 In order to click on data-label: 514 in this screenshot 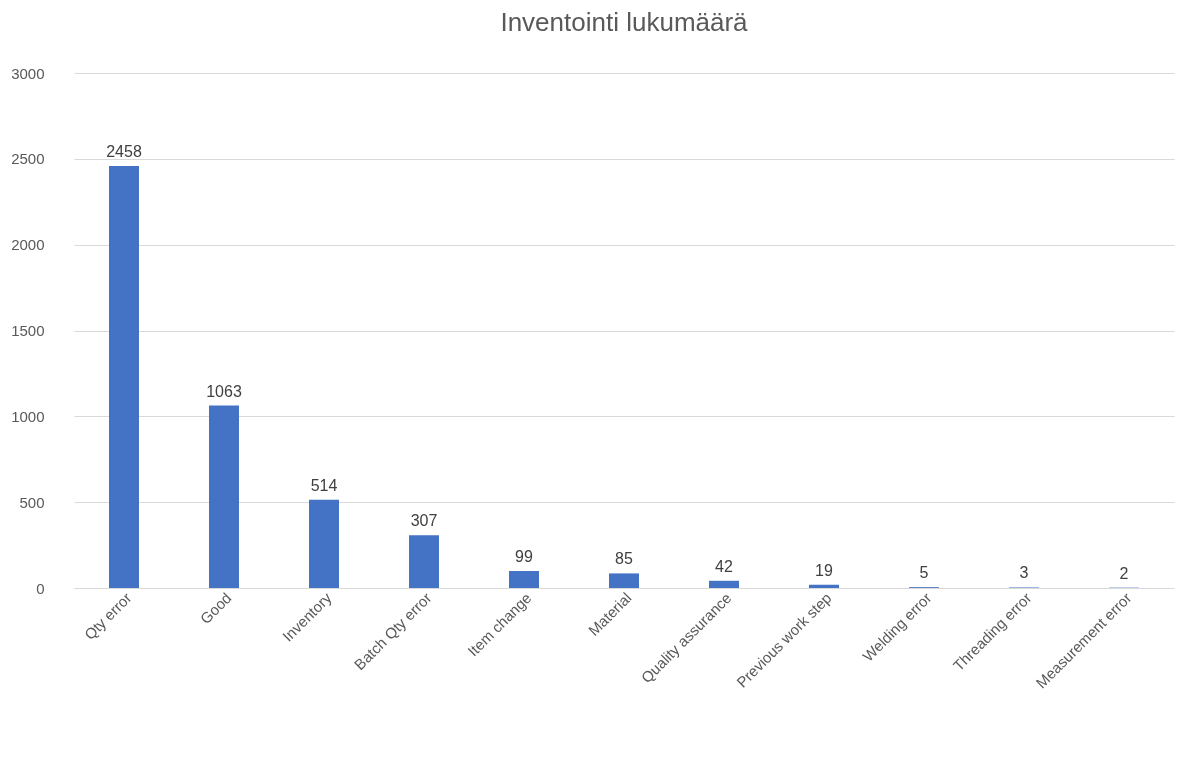, I will do `click(324, 485)`.